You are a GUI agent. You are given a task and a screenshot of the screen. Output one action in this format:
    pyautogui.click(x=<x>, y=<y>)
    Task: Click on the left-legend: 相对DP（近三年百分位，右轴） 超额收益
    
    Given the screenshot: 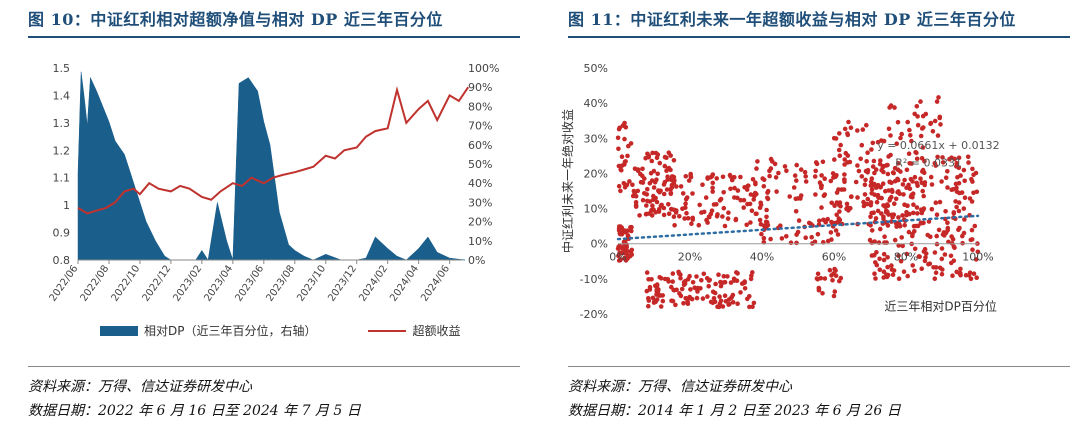 What is the action you would take?
    pyautogui.click(x=280, y=330)
    